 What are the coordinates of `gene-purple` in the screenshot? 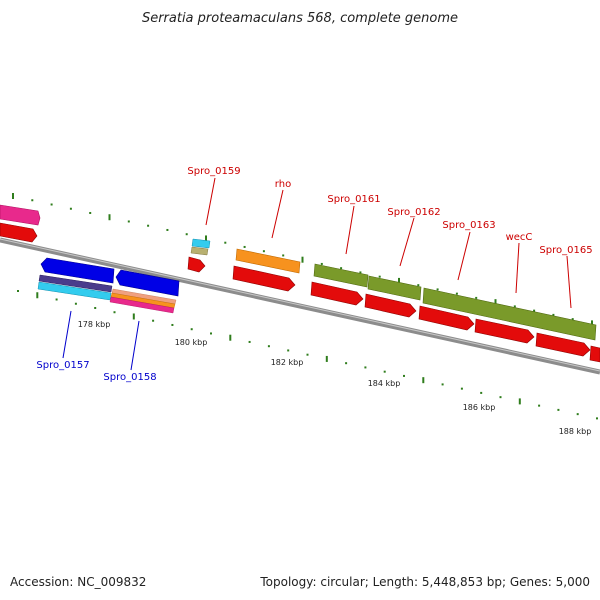 It's located at (75, 283).